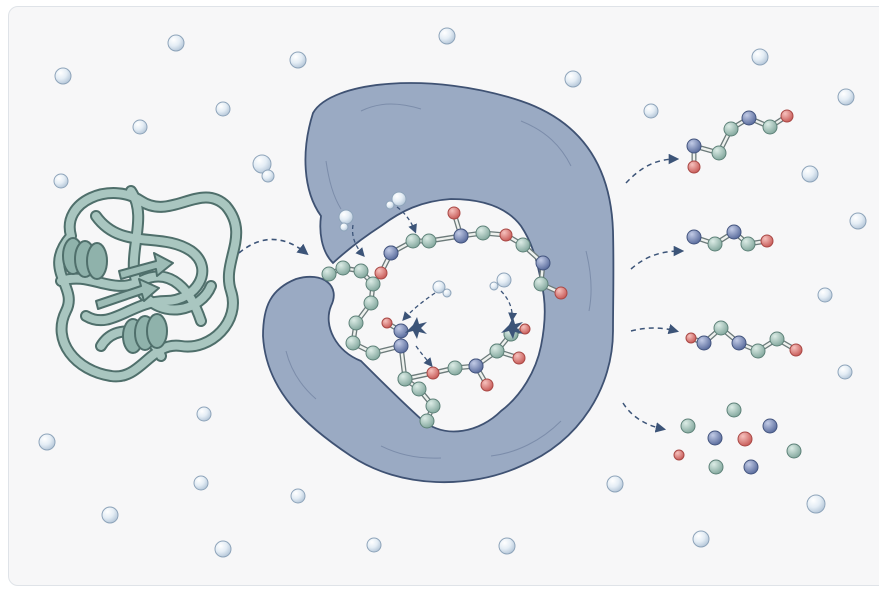  I want to click on free-amino-acids, so click(737, 438).